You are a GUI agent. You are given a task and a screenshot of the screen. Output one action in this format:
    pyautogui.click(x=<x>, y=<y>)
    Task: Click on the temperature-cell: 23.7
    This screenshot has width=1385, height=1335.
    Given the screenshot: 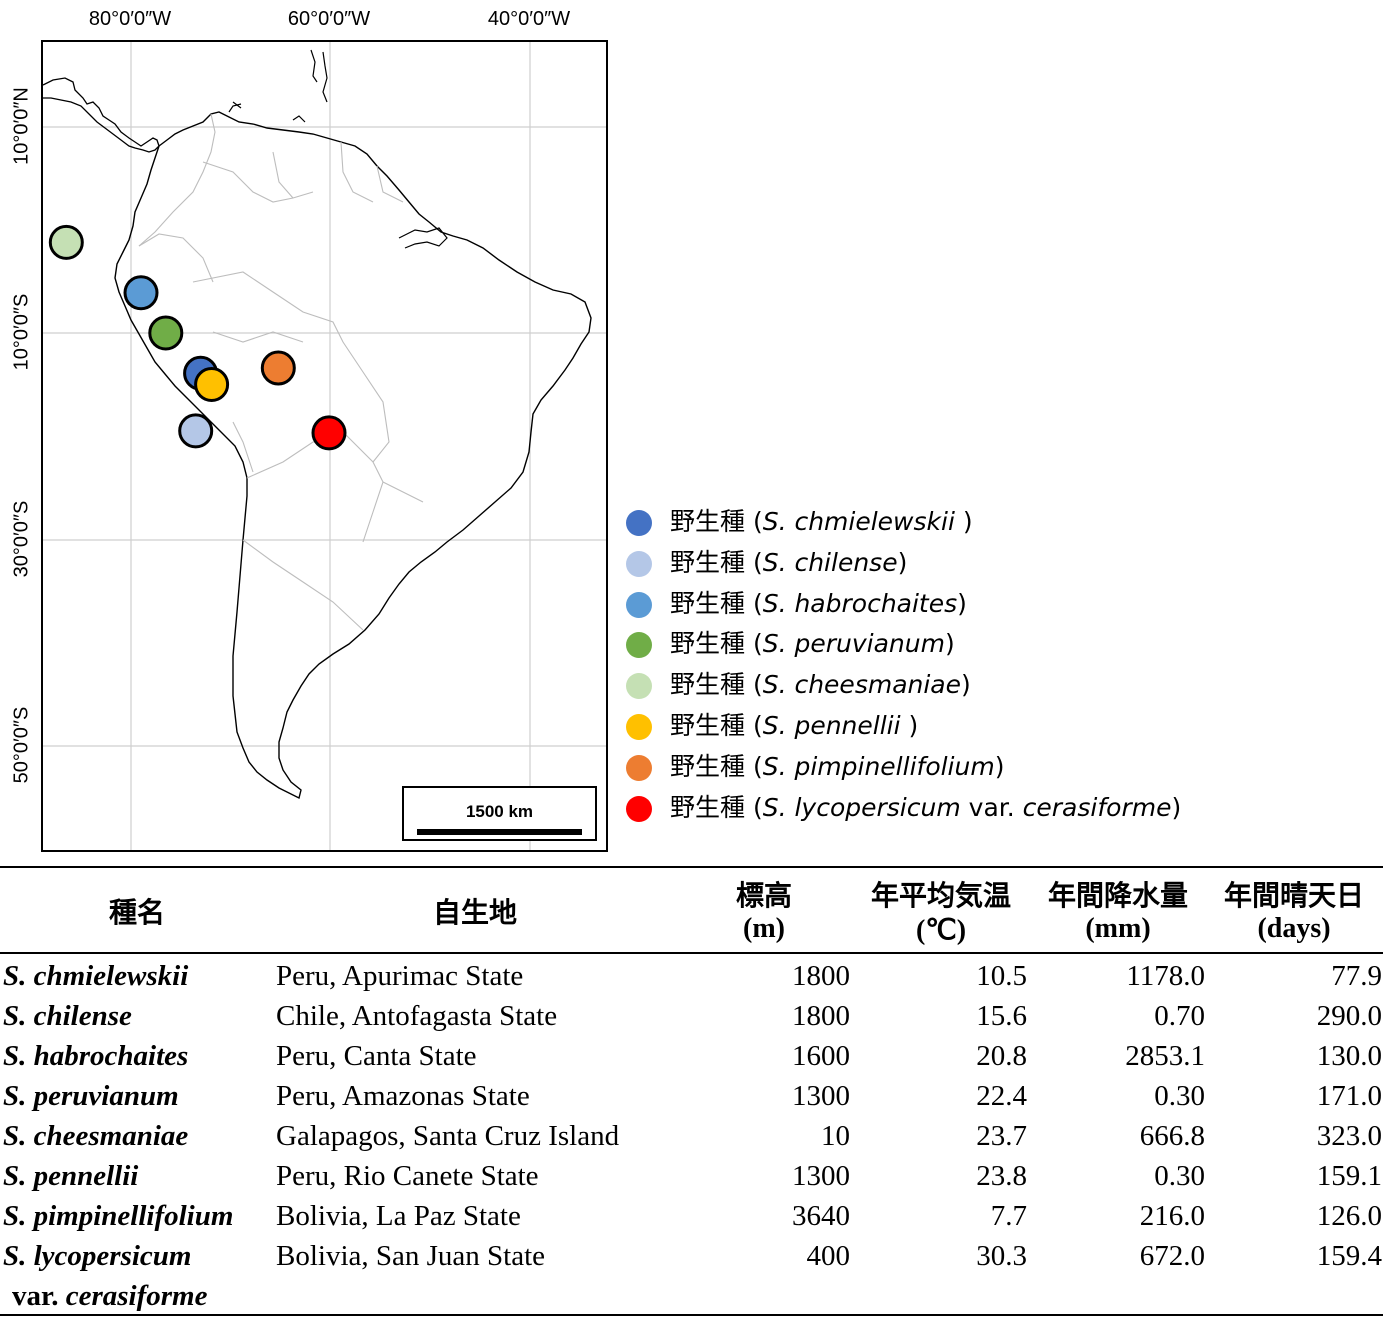 What is the action you would take?
    pyautogui.click(x=1001, y=1136)
    